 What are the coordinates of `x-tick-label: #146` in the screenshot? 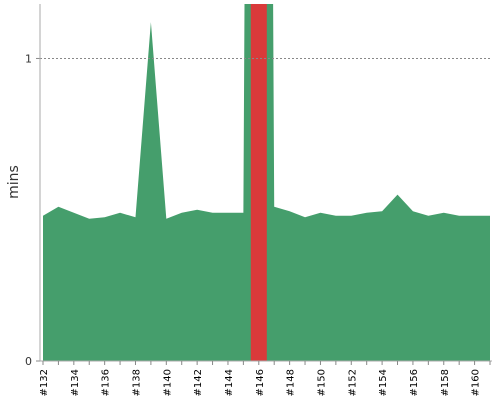 It's located at (260, 382).